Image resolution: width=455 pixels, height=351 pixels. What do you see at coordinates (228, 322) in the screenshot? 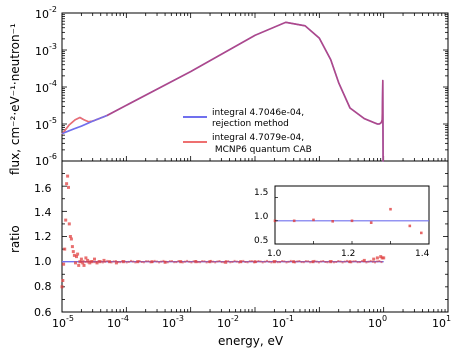
I see `x-tick-label: 10⁻²` at bounding box center [228, 322].